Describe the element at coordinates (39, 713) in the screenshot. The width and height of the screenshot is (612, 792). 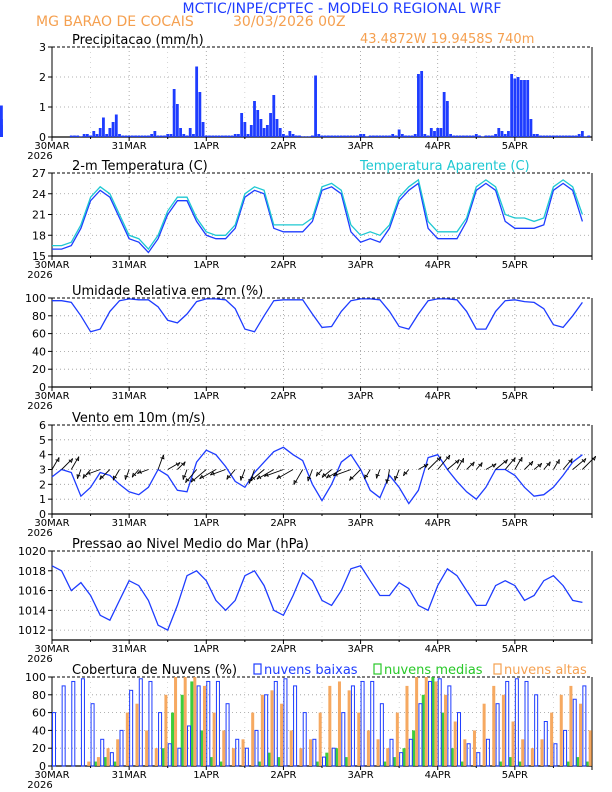
I see `y-tick-label: 60` at that location.